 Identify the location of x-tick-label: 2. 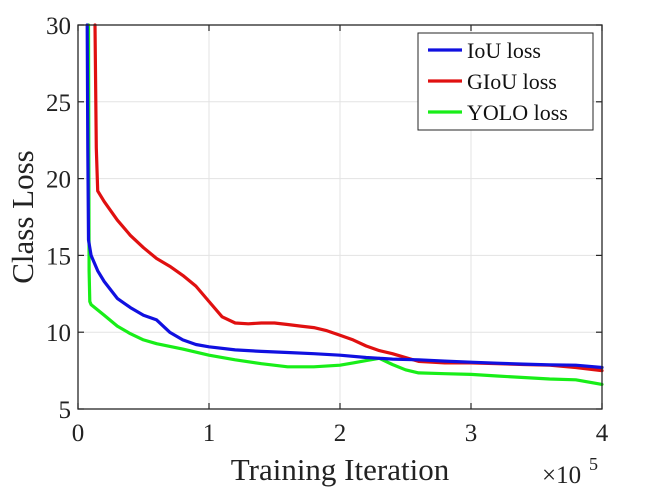
(340, 433).